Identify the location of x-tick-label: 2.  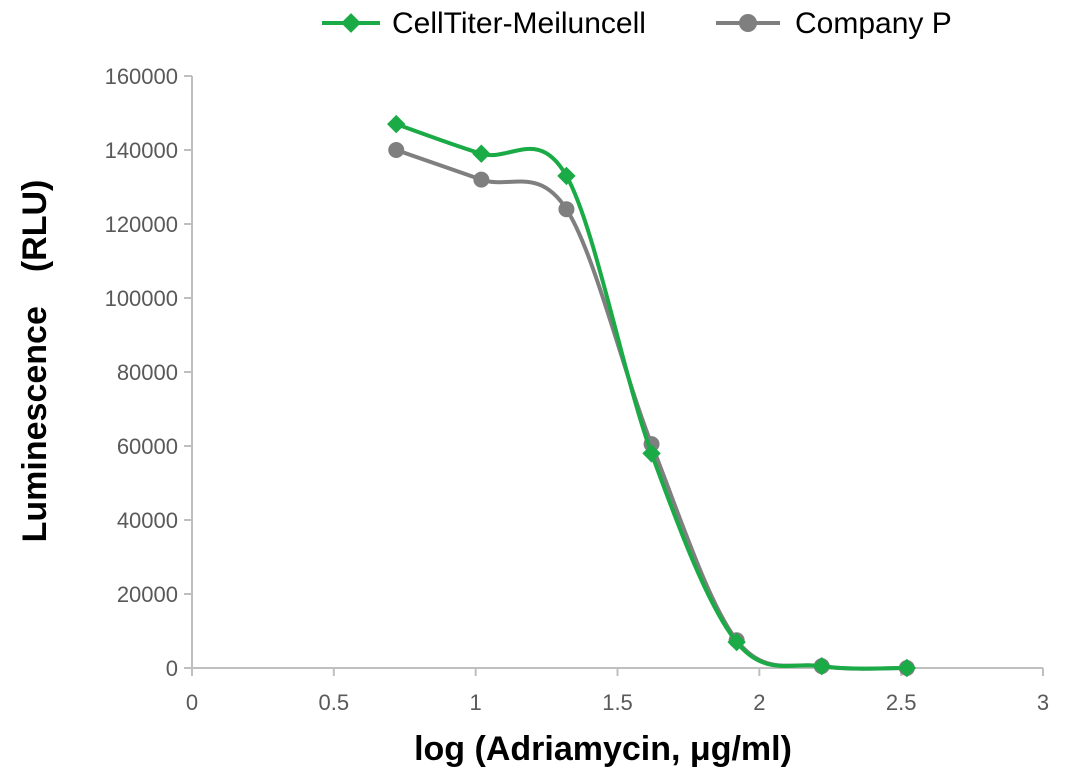
(759, 702).